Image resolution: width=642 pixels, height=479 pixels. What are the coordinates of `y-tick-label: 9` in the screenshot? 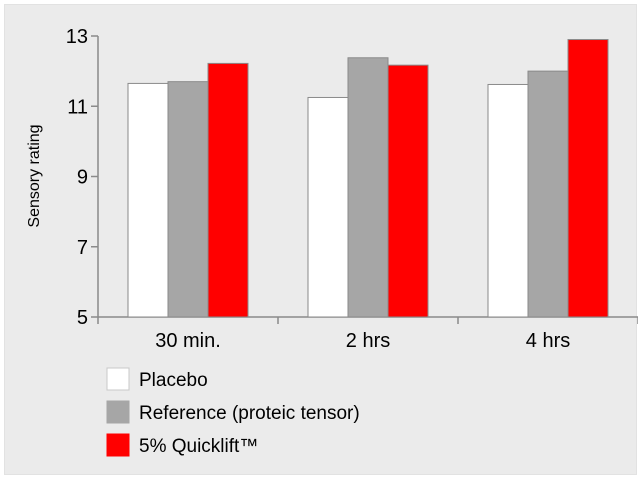 It's located at (82, 178).